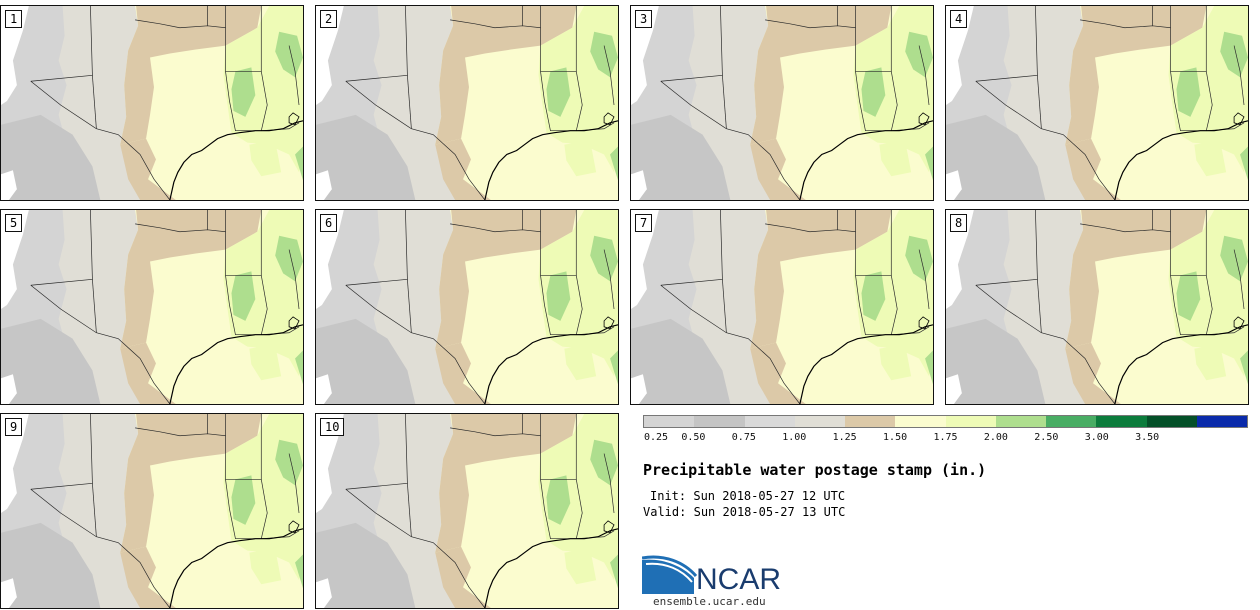  I want to click on member-panel: 6, so click(467, 307).